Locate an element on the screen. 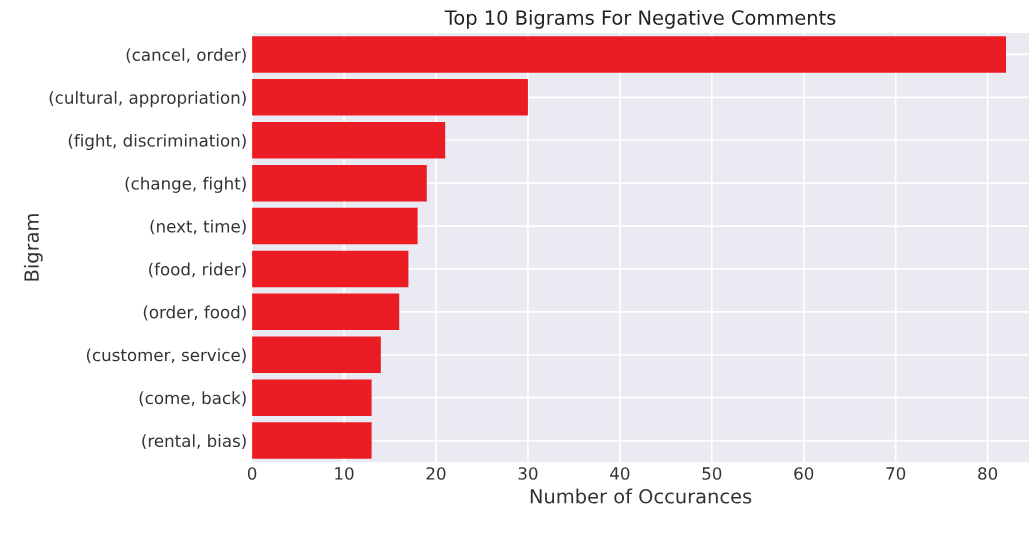 The width and height of the screenshot is (1029, 550). x-tick-label: 30 is located at coordinates (528, 473).